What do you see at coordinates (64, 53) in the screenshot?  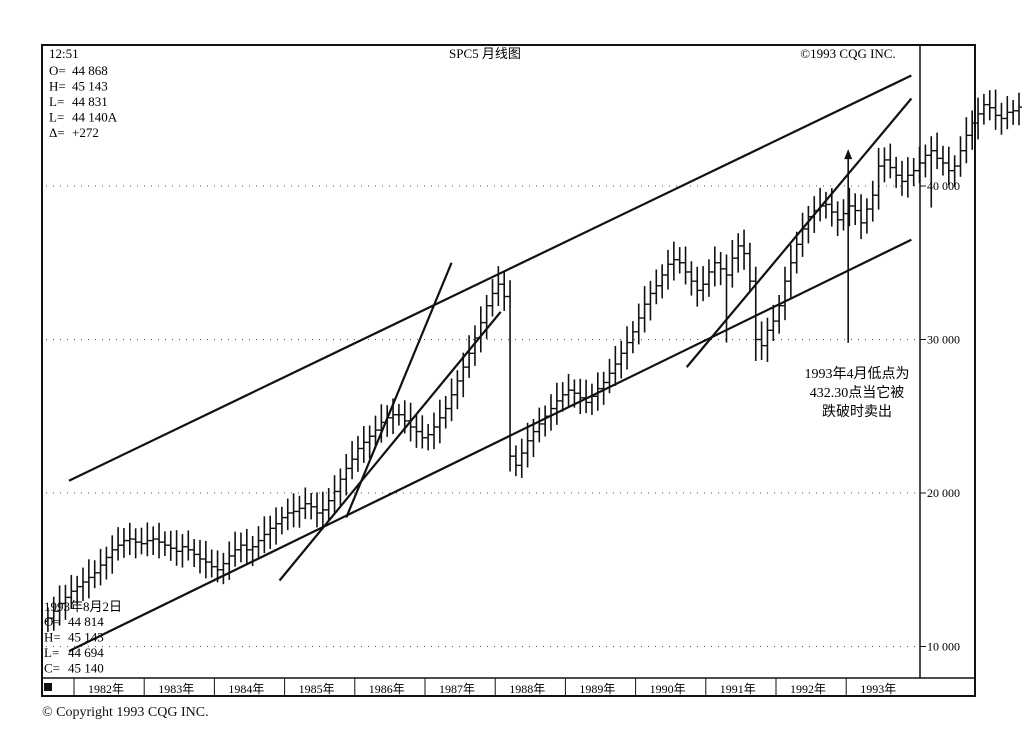 I see `header-time: 12:51` at bounding box center [64, 53].